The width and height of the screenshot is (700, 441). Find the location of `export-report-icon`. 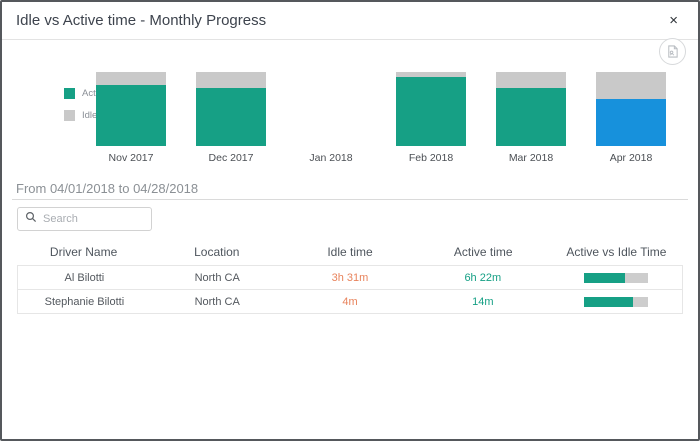

export-report-icon is located at coordinates (672, 51).